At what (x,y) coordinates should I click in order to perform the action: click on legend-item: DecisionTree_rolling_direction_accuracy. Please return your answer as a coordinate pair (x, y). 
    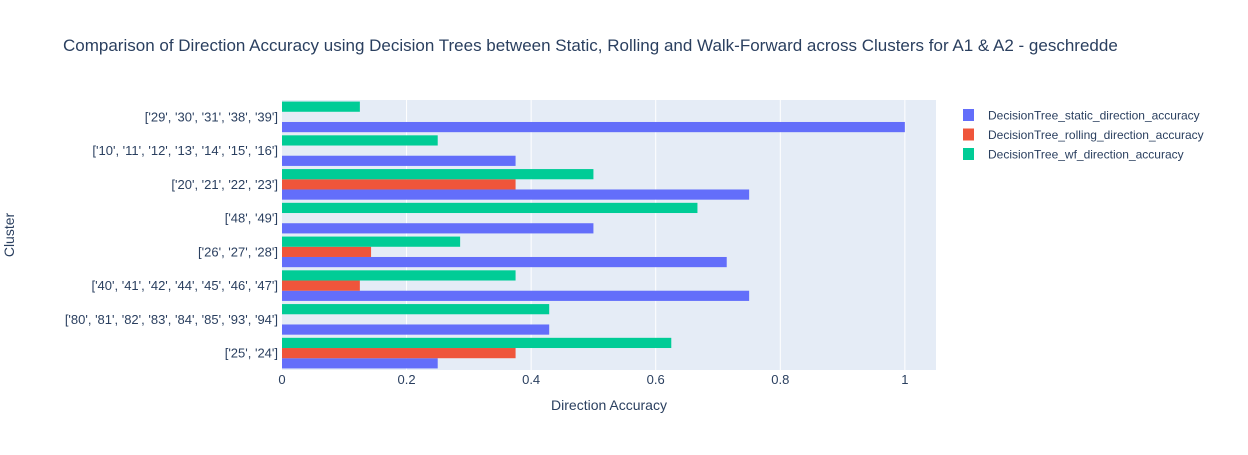
    Looking at the image, I should click on (1083, 135).